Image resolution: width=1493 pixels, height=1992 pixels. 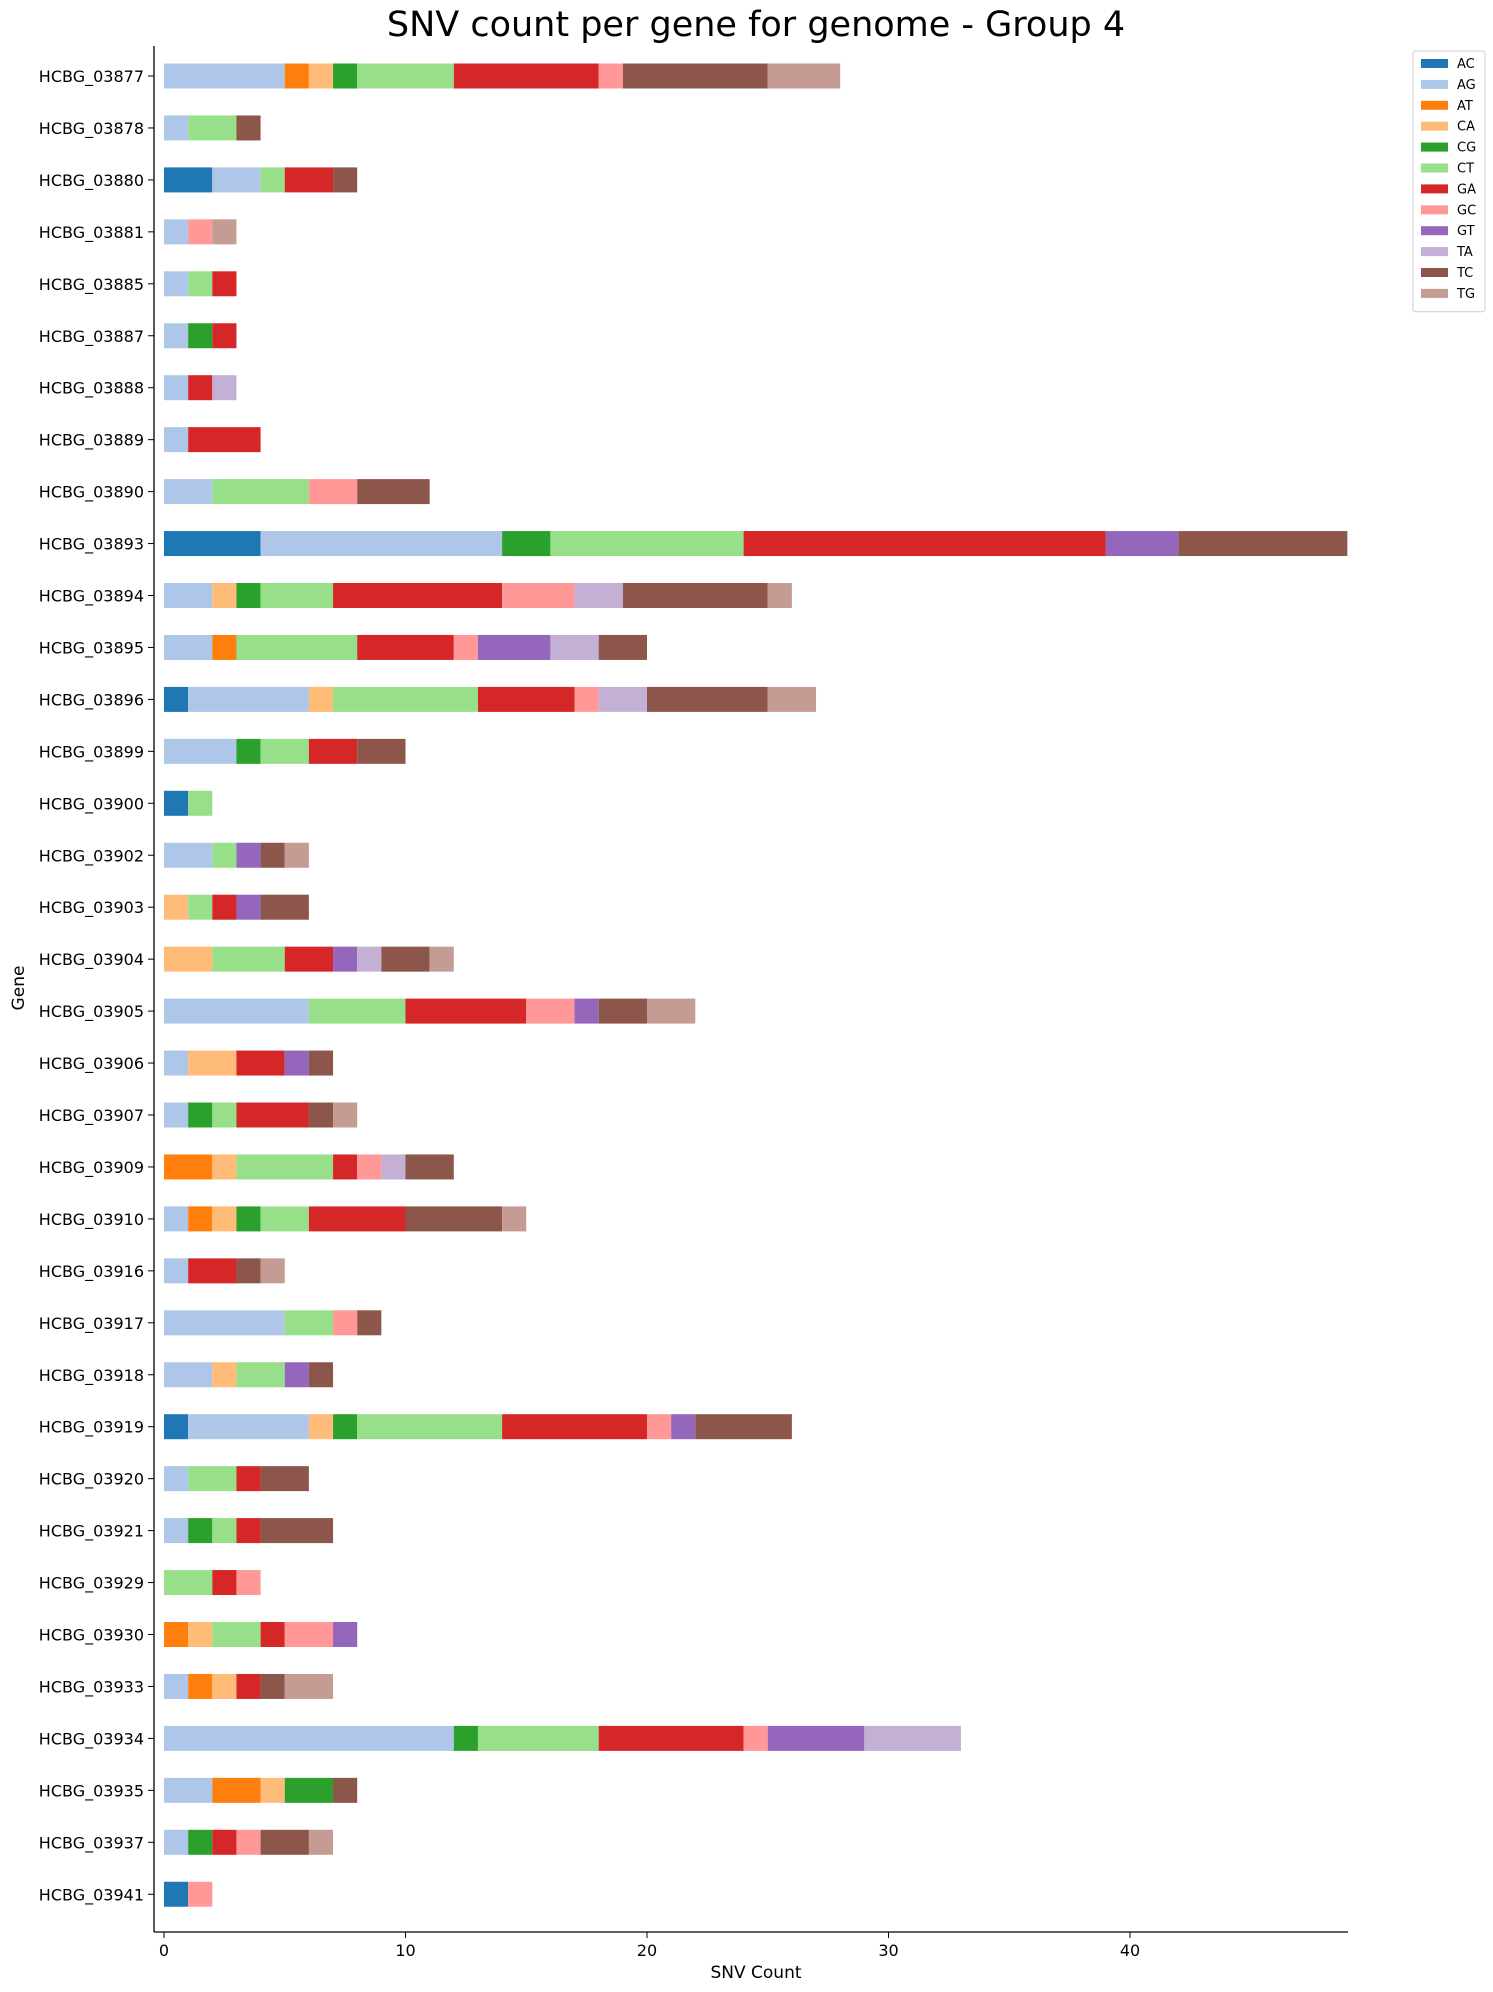 What do you see at coordinates (1466, 64) in the screenshot?
I see `legend-label-ac: AC` at bounding box center [1466, 64].